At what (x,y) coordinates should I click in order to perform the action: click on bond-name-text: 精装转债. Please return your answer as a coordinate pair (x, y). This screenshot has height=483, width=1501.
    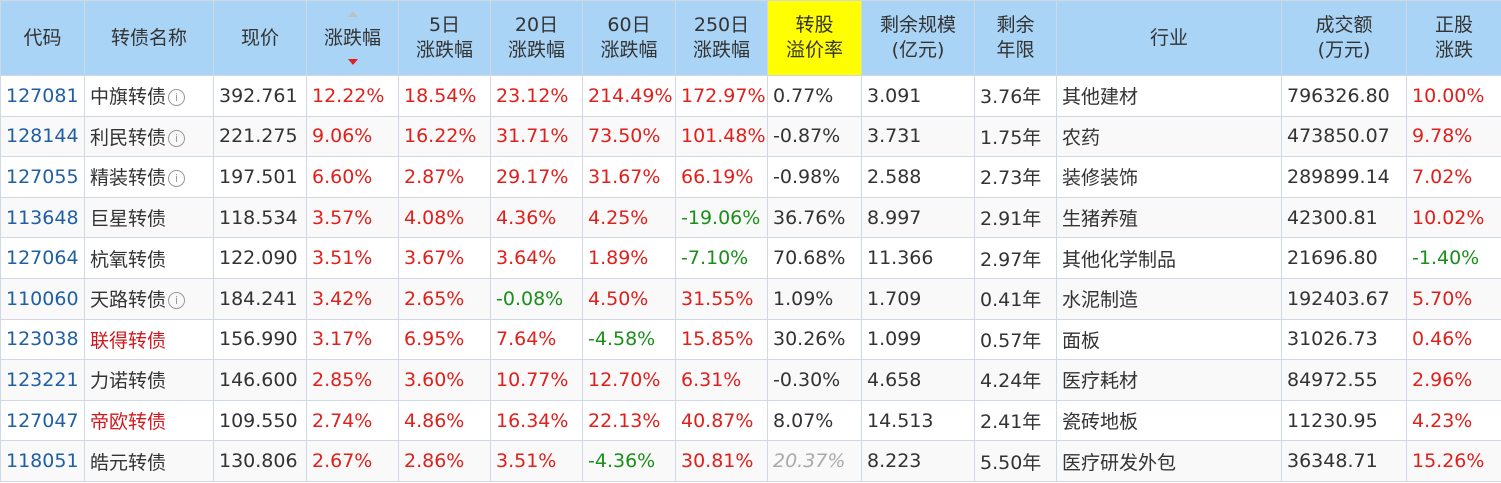
    Looking at the image, I should click on (128, 178).